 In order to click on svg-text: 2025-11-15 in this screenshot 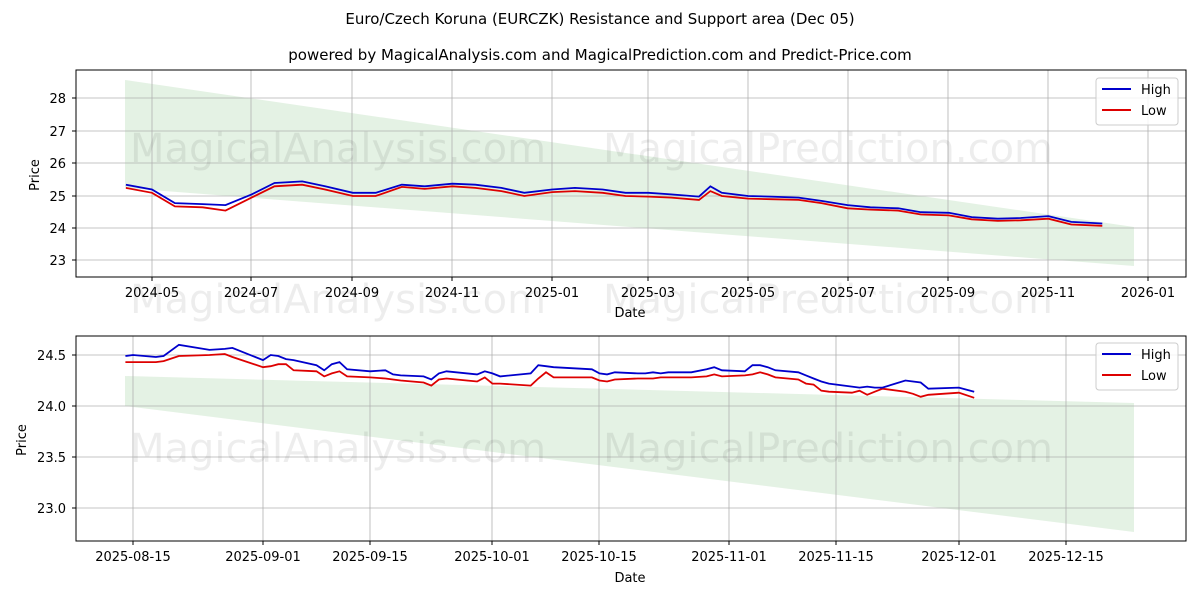, I will do `click(836, 557)`.